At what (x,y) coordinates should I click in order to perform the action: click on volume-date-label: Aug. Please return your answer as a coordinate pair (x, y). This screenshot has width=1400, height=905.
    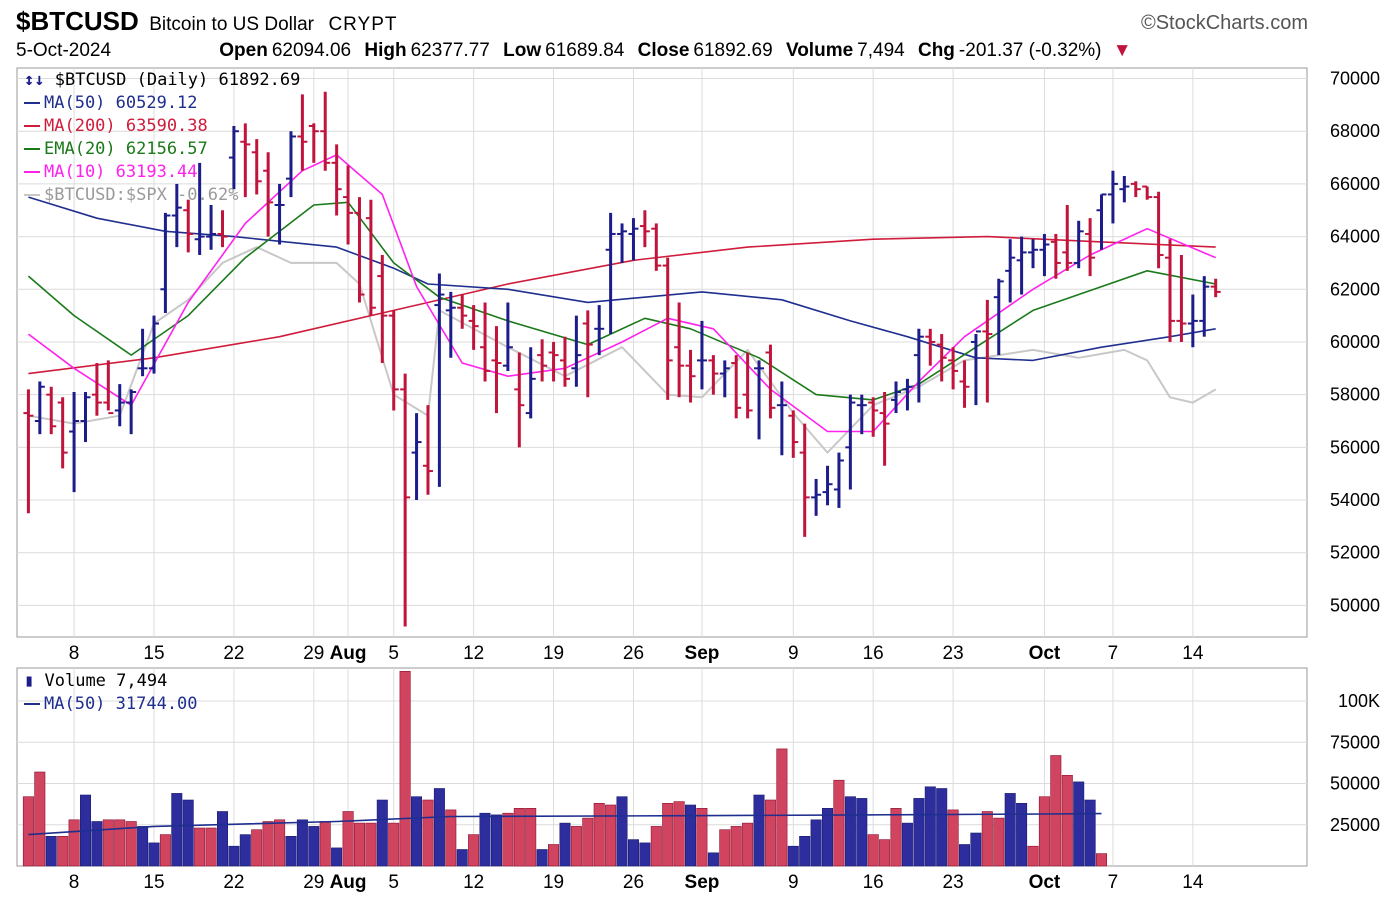
    Looking at the image, I should click on (348, 882).